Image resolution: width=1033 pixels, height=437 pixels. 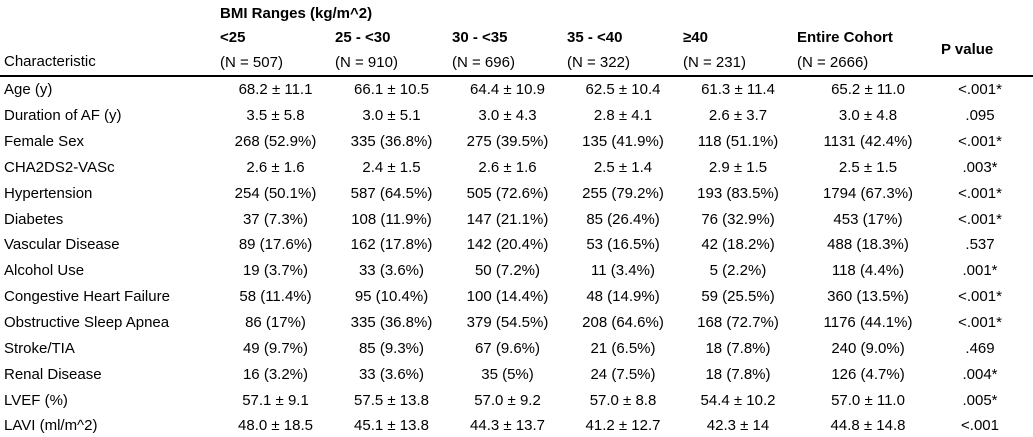 What do you see at coordinates (275, 426) in the screenshot?
I see `value-cell: 48.0 ± 18.5` at bounding box center [275, 426].